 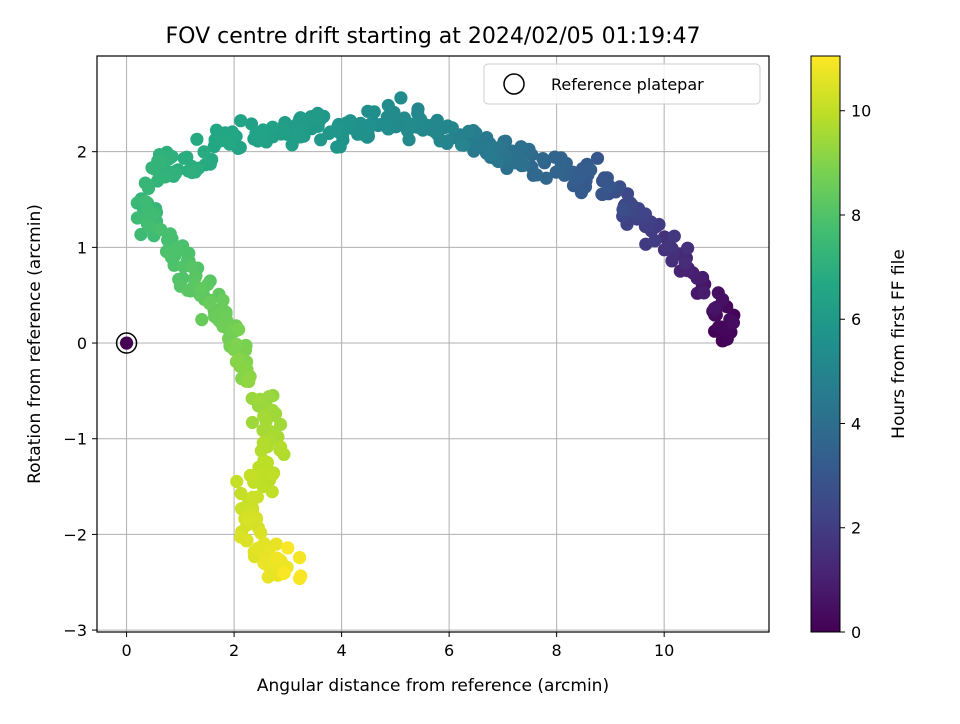 What do you see at coordinates (342, 650) in the screenshot?
I see `x-tick-label: 4` at bounding box center [342, 650].